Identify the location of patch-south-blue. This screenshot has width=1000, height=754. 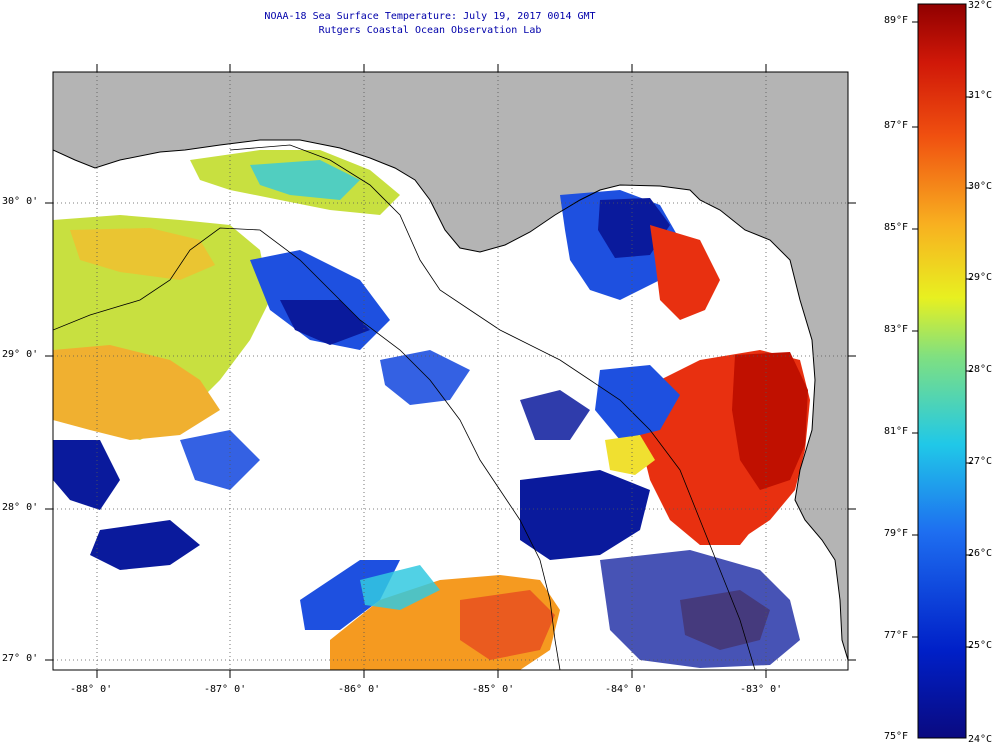
(585, 515).